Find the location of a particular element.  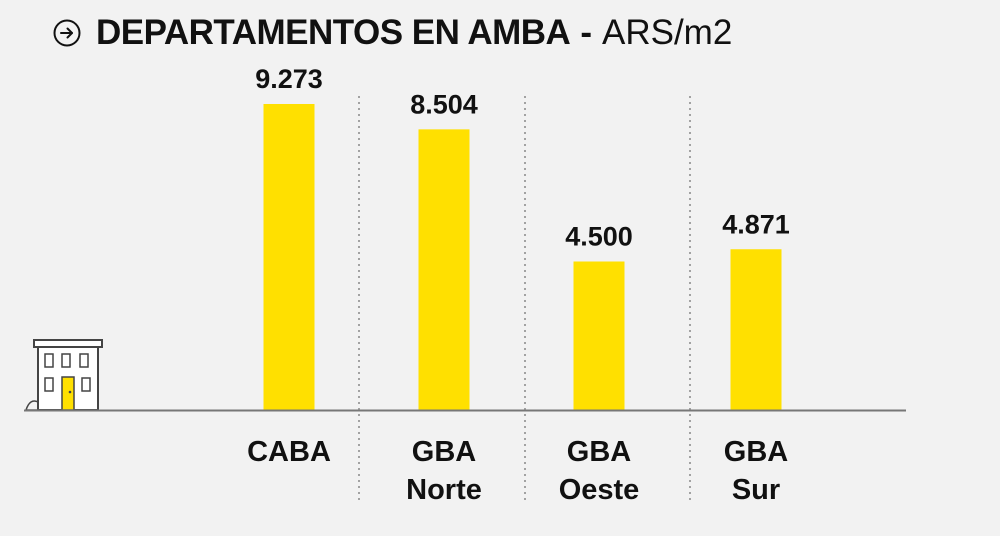

x-tick-label: GBA Norte is located at coordinates (444, 471).